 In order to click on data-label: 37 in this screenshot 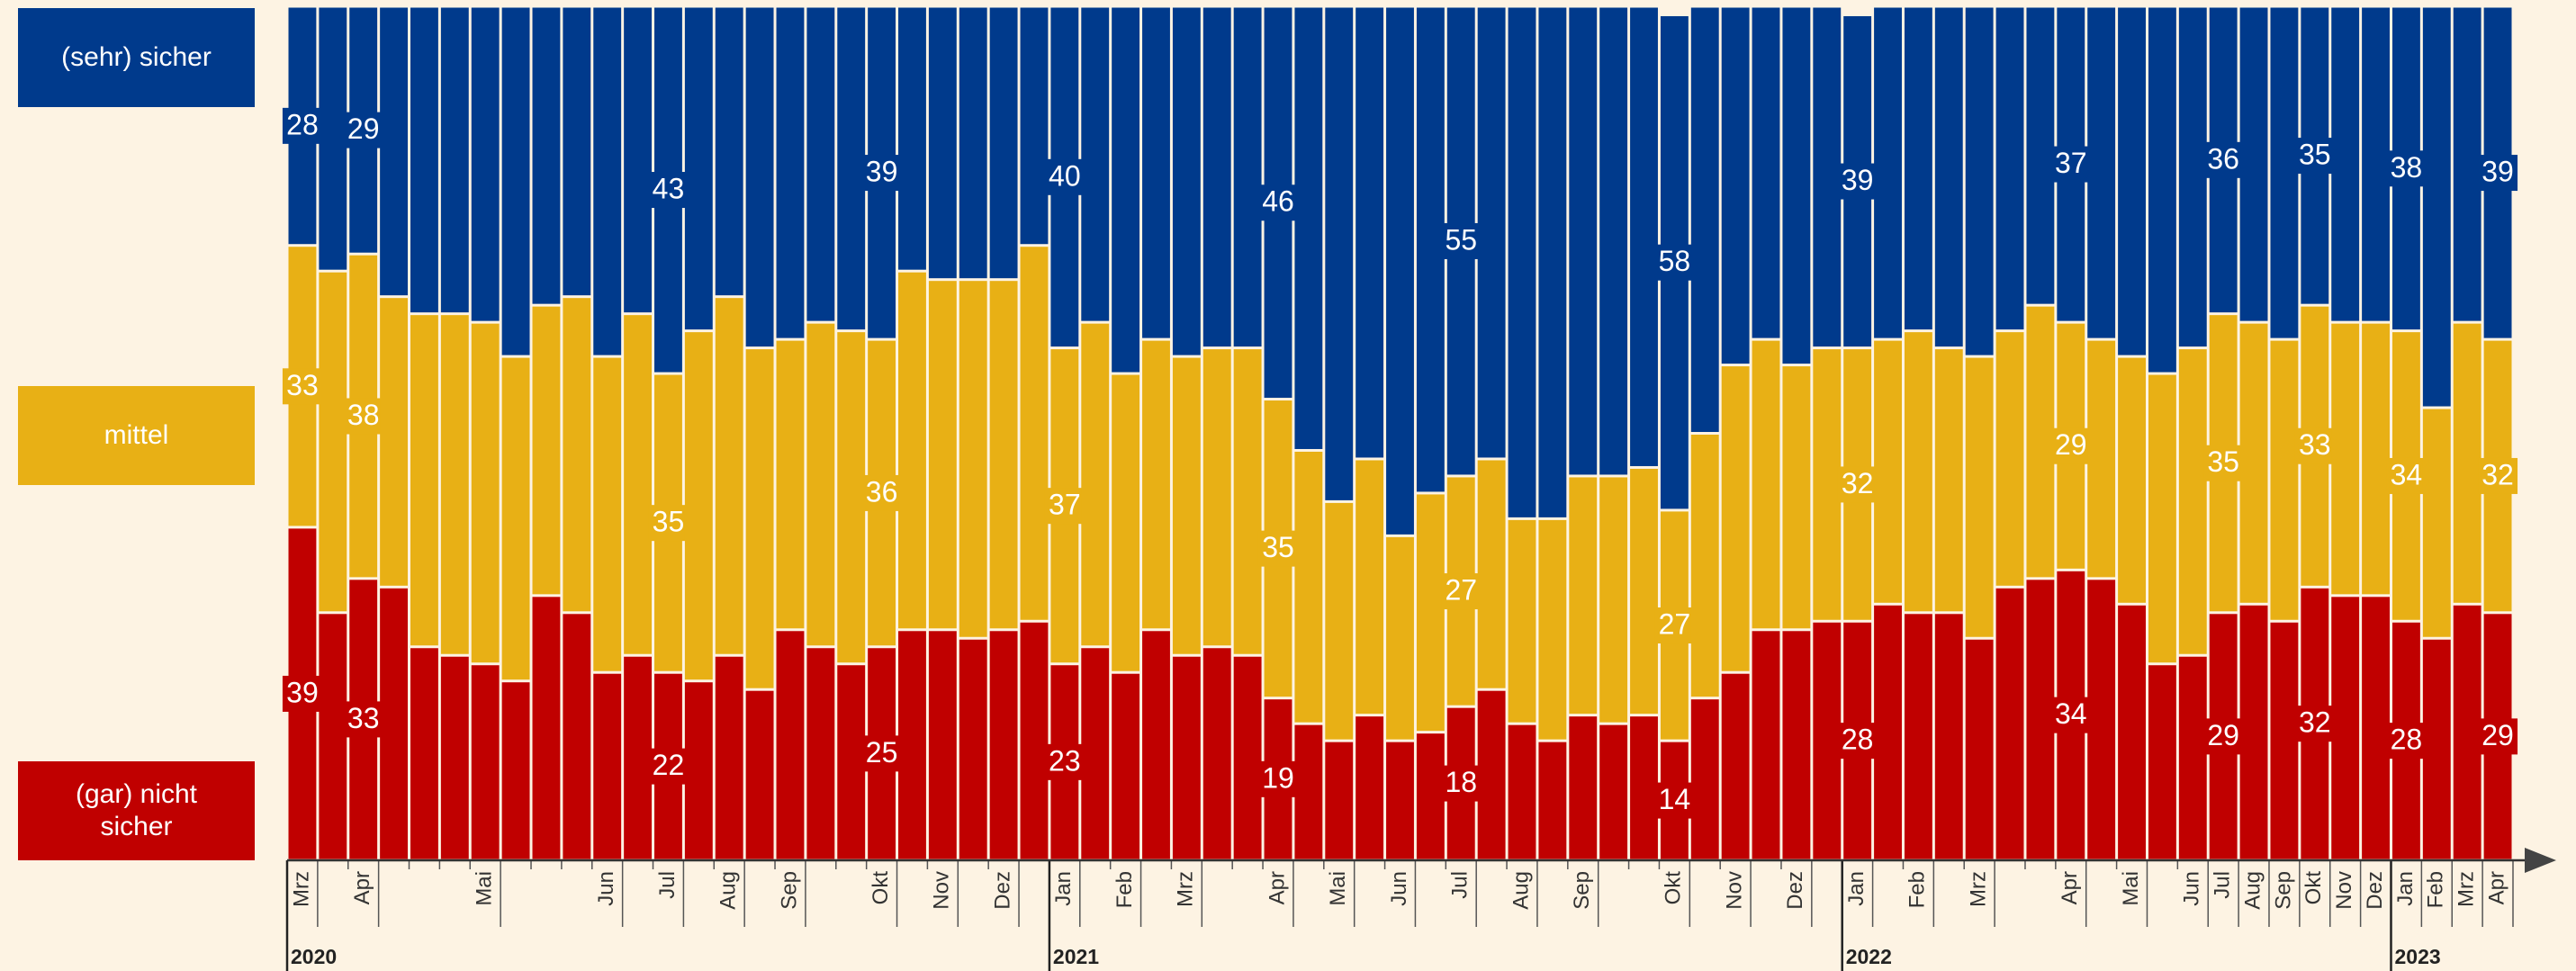, I will do `click(2071, 163)`.